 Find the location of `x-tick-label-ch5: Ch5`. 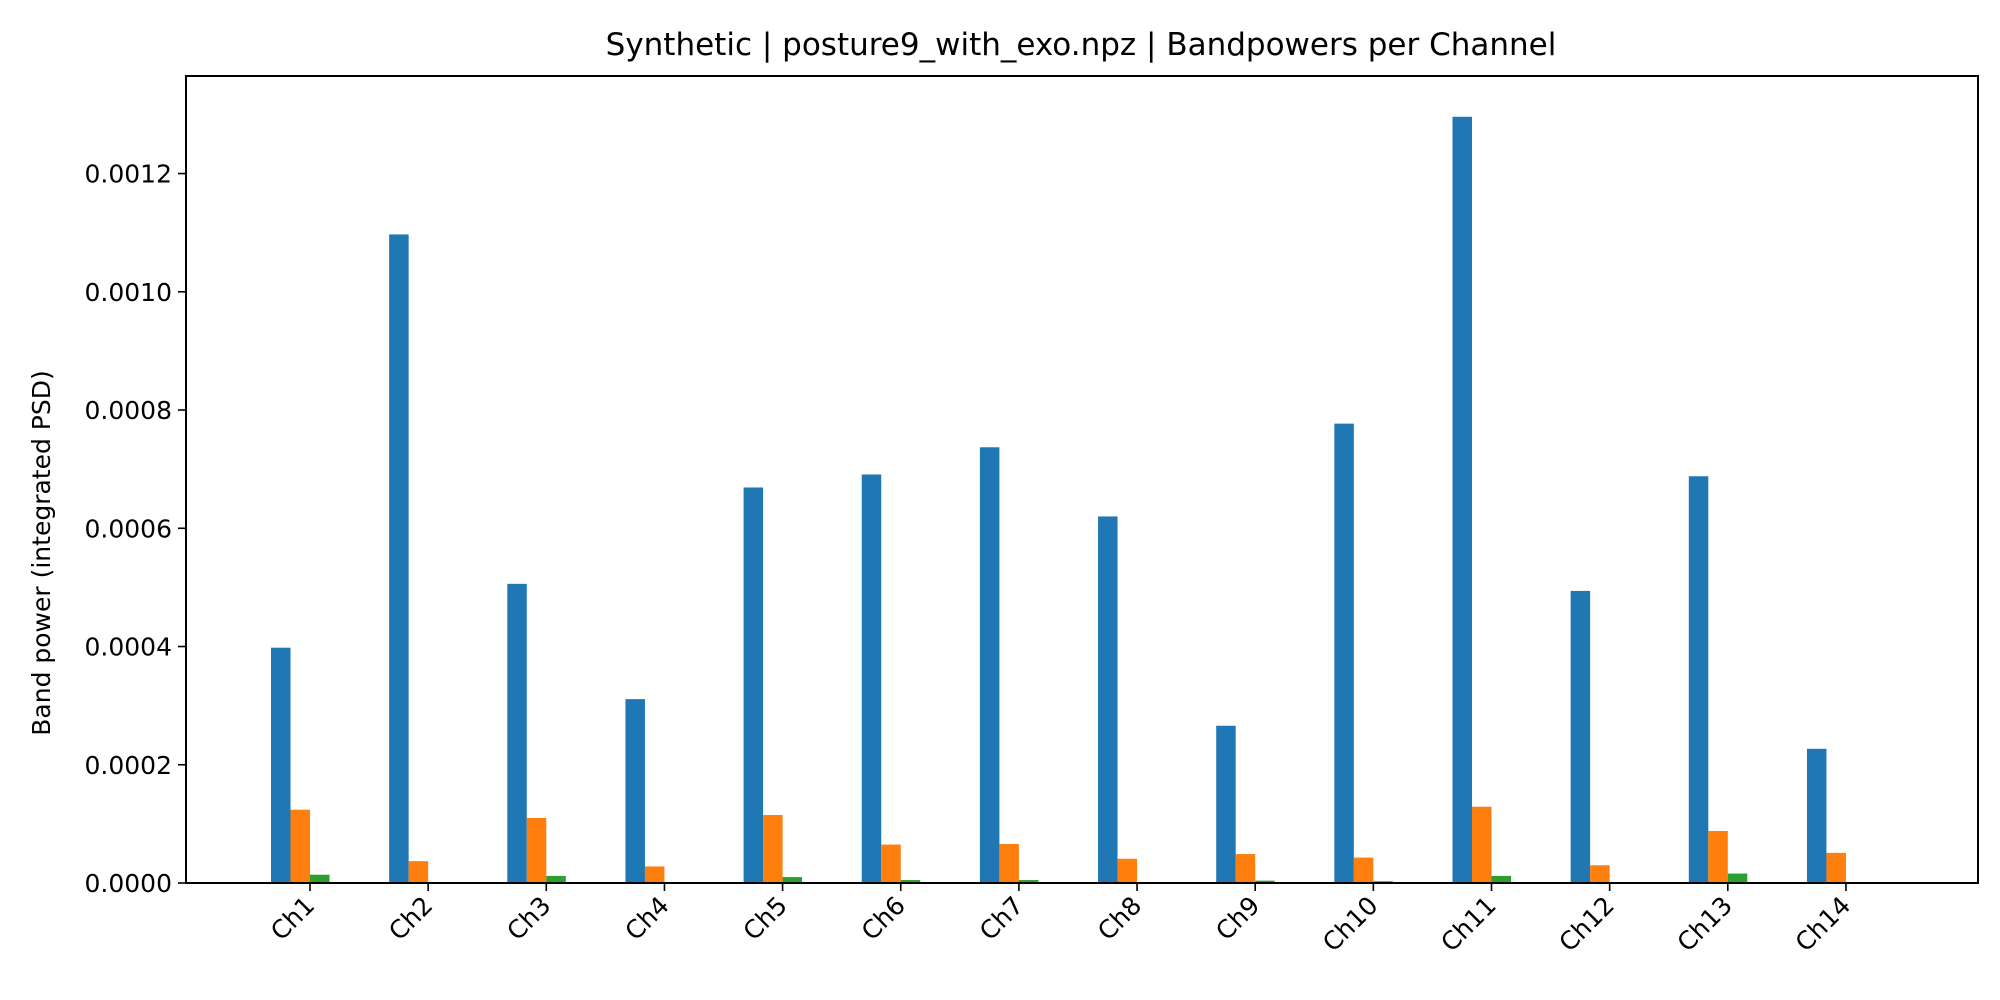

x-tick-label-ch5: Ch5 is located at coordinates (765, 918).